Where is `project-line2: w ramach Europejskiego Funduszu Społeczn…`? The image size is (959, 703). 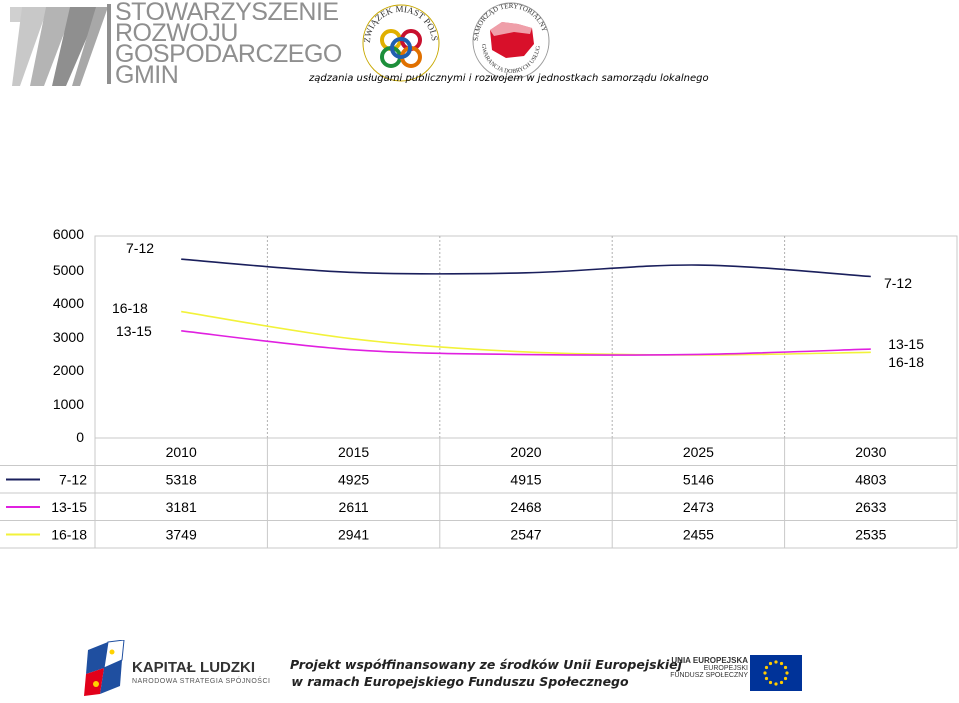
project-line2: w ramach Europejskiego Funduszu Społeczn… is located at coordinates (460, 681).